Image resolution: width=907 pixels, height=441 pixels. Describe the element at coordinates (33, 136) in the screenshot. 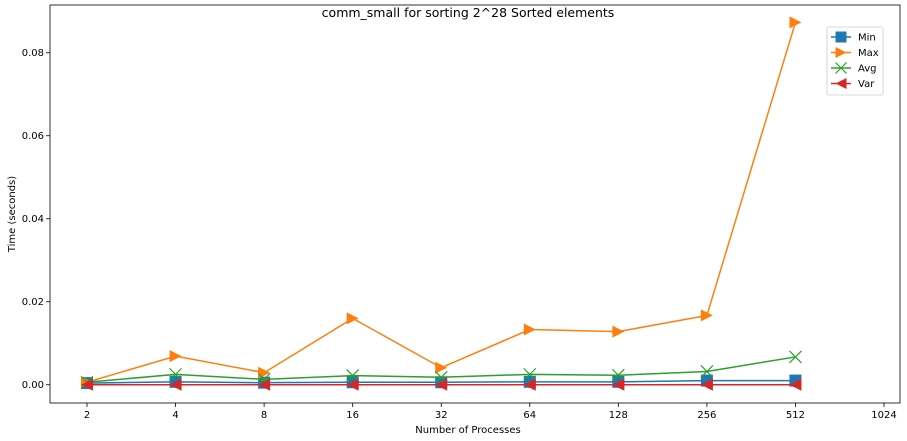

I see `y-tick-label: 0.06` at that location.